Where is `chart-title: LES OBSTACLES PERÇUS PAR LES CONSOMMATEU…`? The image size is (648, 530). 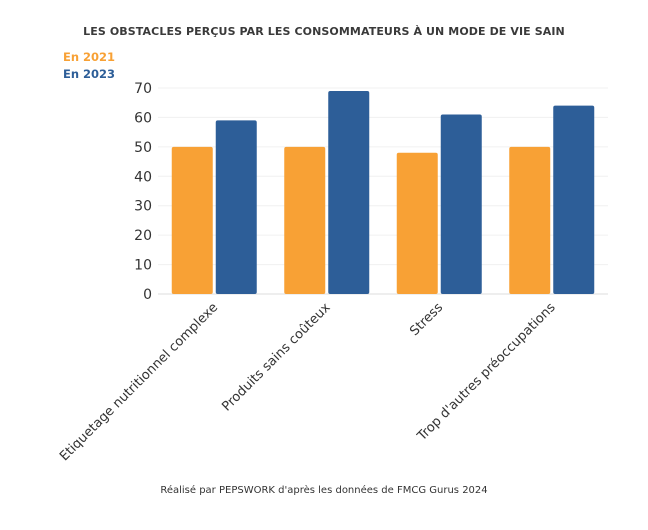
chart-title: LES OBSTACLES PERÇUS PAR LES CONSOMMATEU… is located at coordinates (324, 31).